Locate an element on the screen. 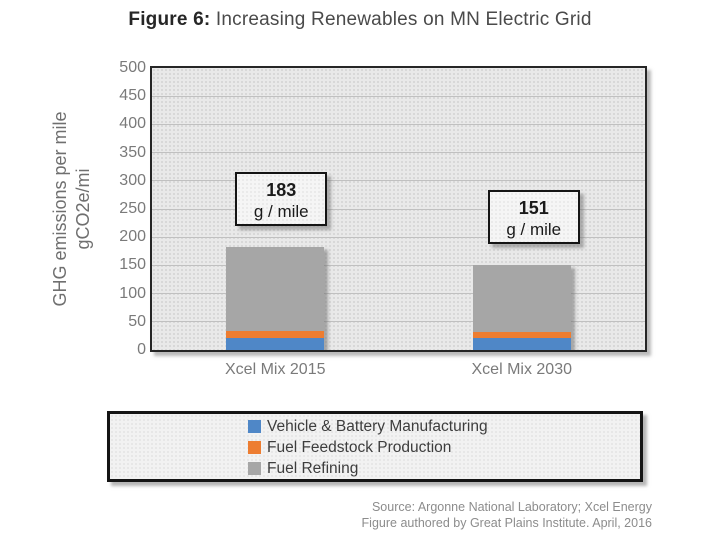 This screenshot has height=552, width=720. y-tick-label-250: 250 is located at coordinates (132, 208).